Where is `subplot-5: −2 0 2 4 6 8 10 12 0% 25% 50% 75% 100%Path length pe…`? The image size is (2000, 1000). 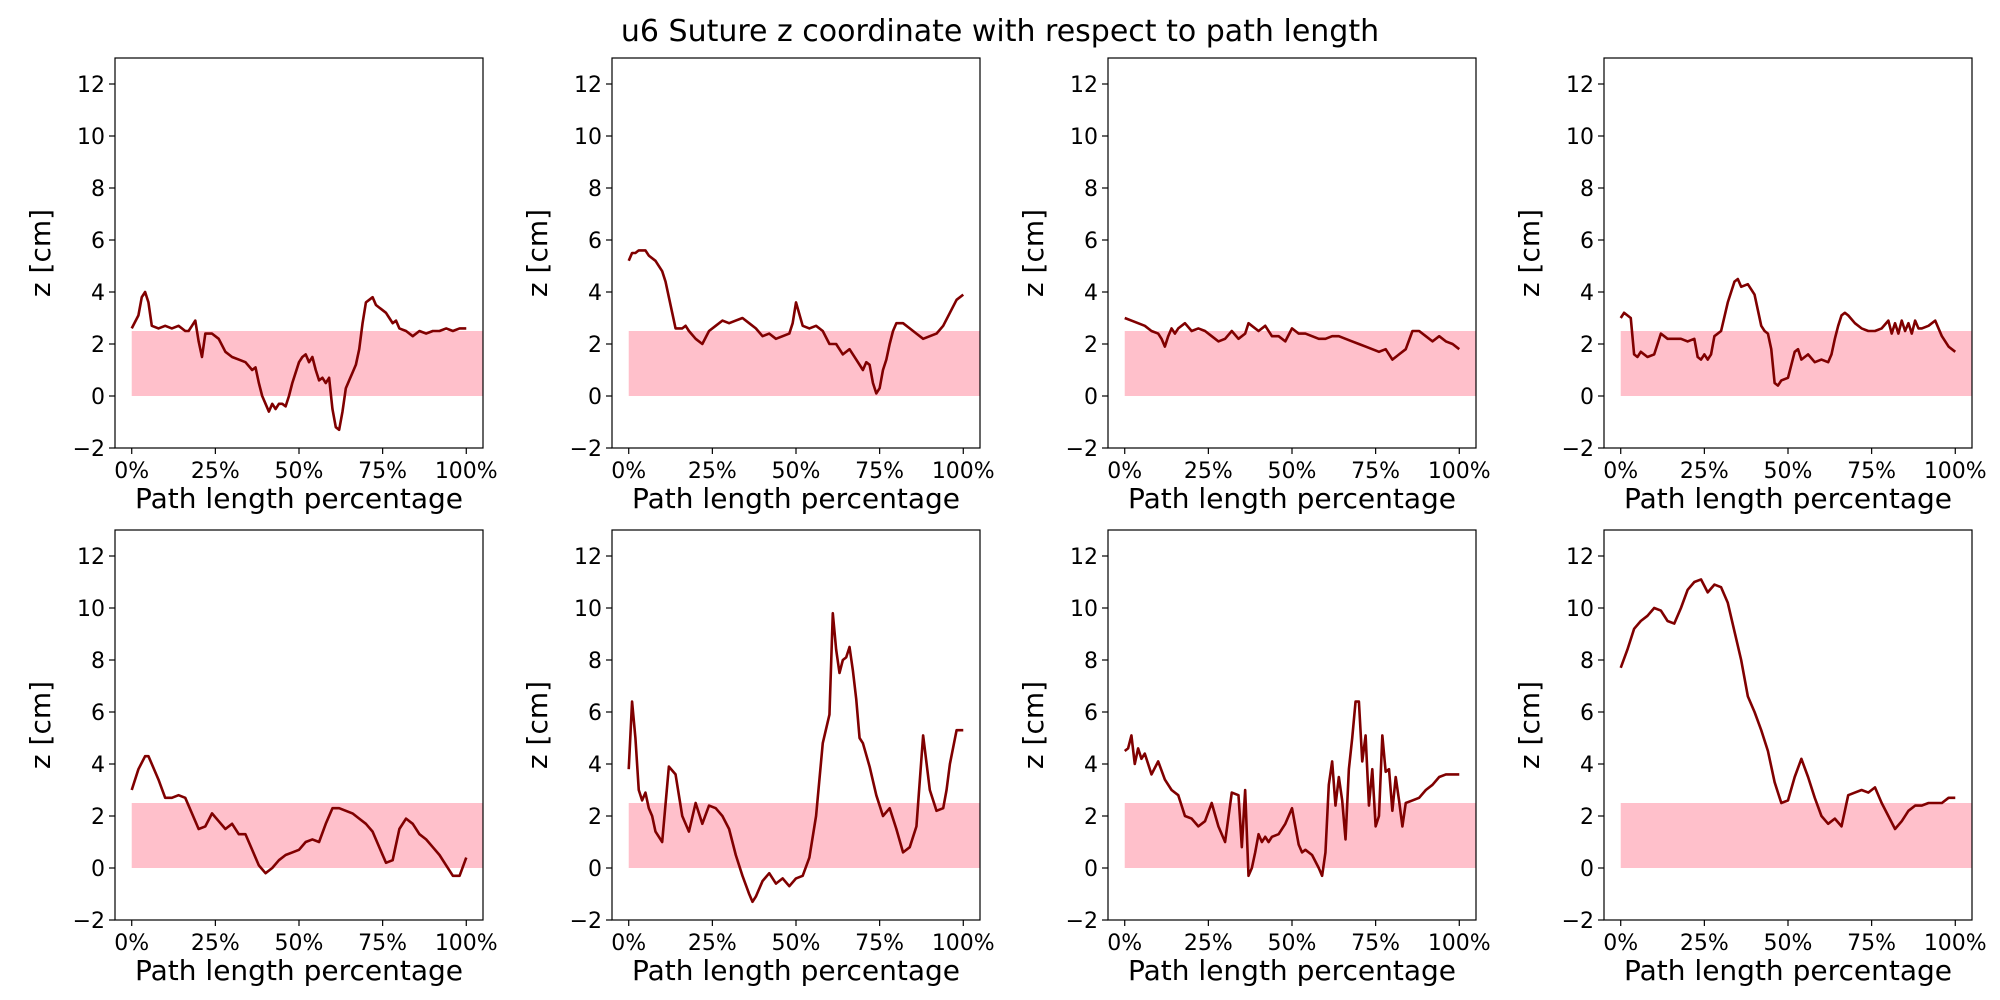
subplot-5: −2 0 2 4 6 8 10 12 0% 25% 50% 75% 100%Path length pe… is located at coordinates (261, 758).